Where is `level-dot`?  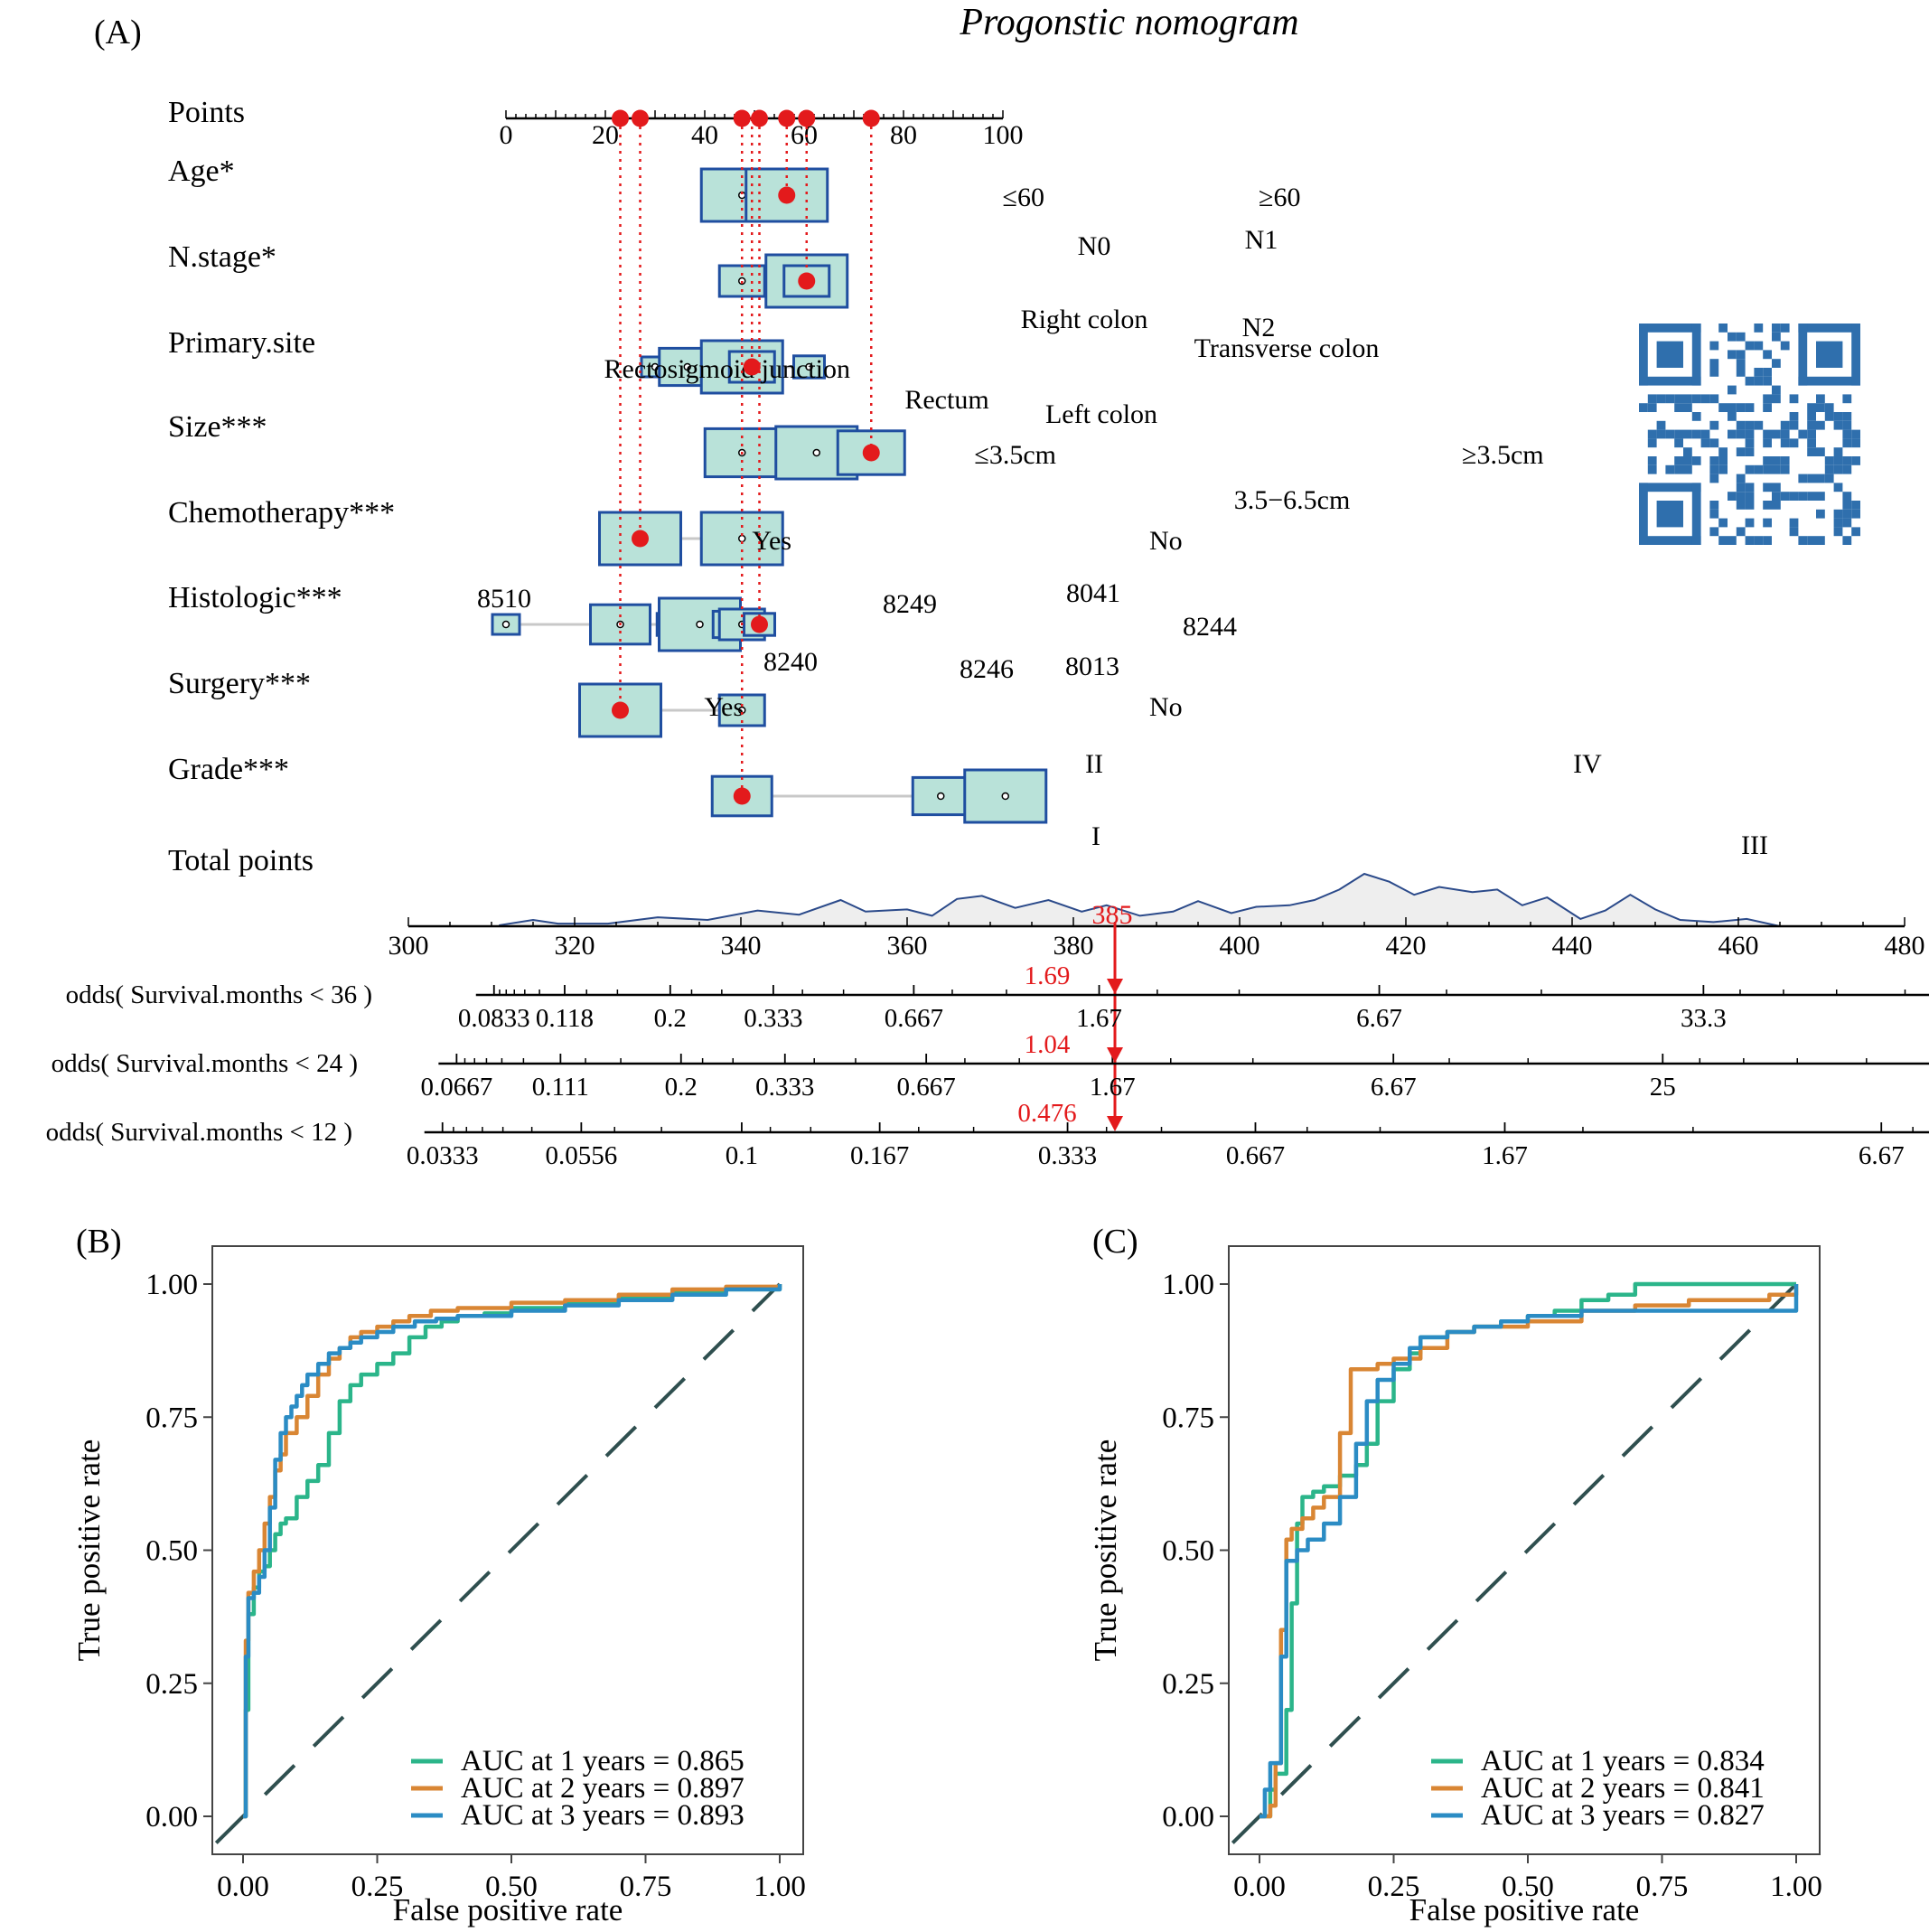 level-dot is located at coordinates (742, 538).